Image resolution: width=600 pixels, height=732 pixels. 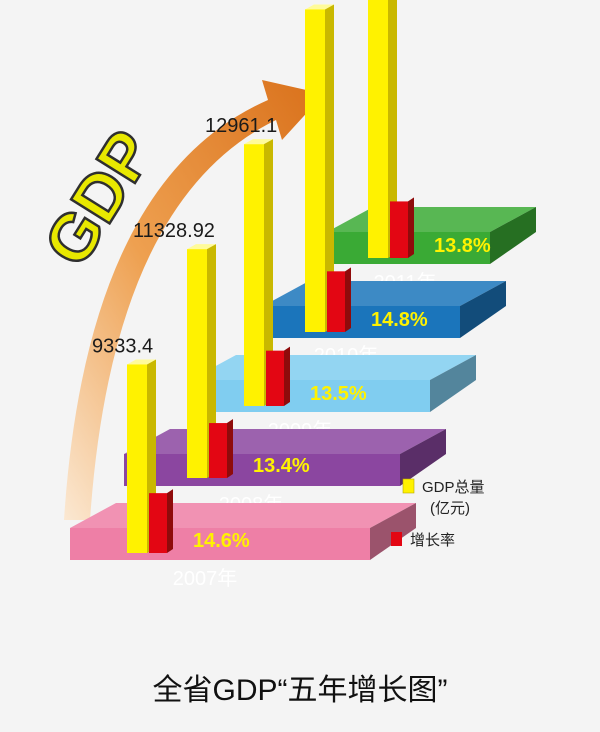 What do you see at coordinates (453, 487) in the screenshot?
I see `legend-total-label: GDP总量` at bounding box center [453, 487].